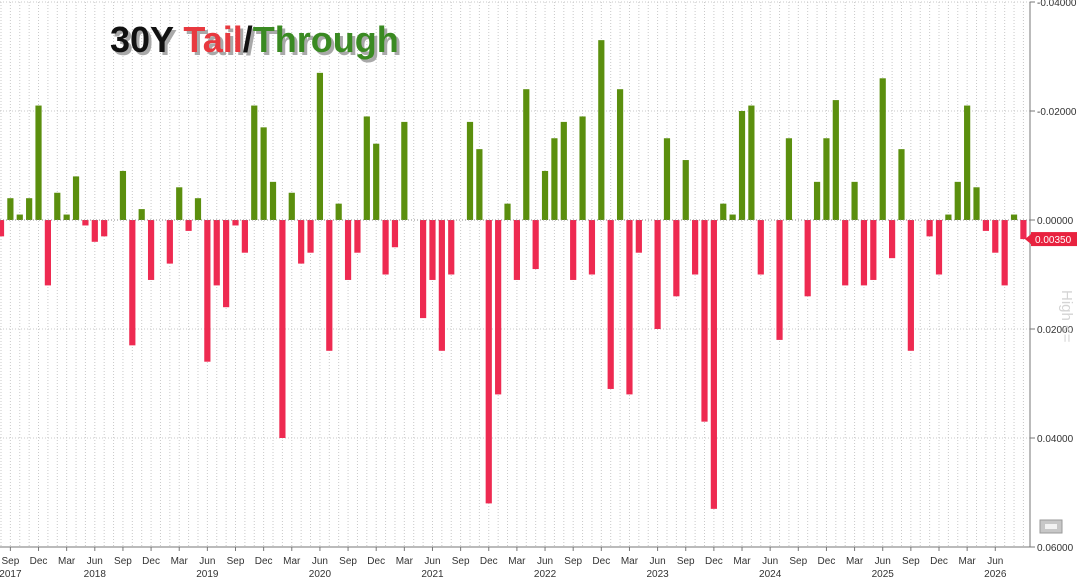 This screenshot has width=1080, height=585. What do you see at coordinates (207, 574) in the screenshot?
I see `x-year-label: 2019` at bounding box center [207, 574].